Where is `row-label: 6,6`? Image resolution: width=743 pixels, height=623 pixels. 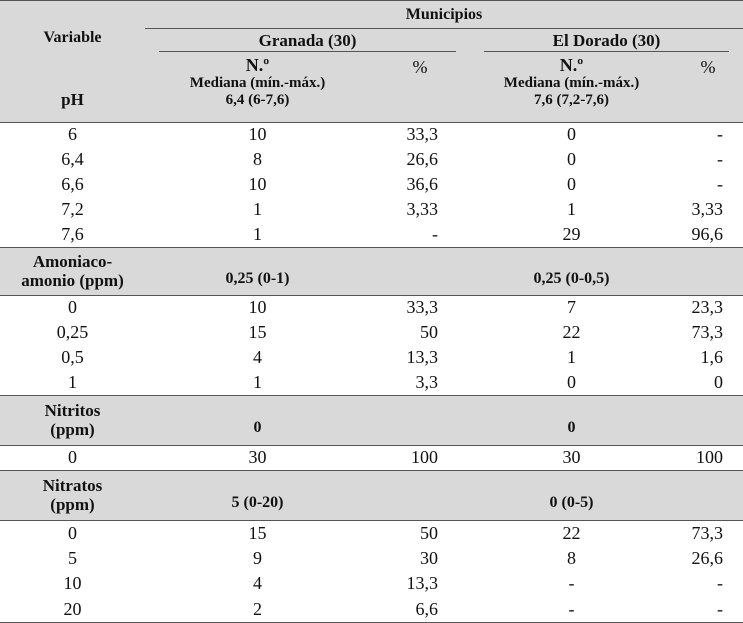 row-label: 6,6 is located at coordinates (72, 184).